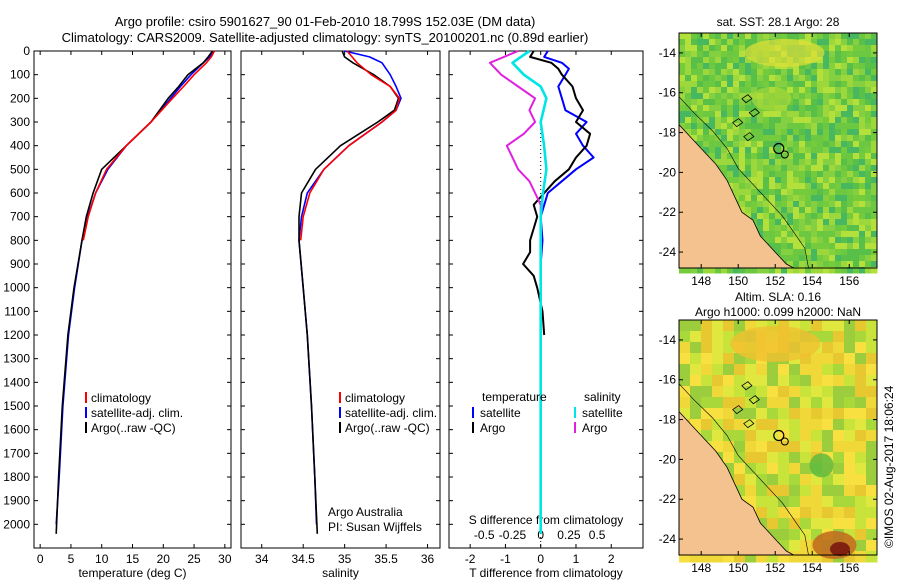 The width and height of the screenshot is (900, 580). What do you see at coordinates (597, 535) in the screenshot?
I see `s-tick-label: 0.5` at bounding box center [597, 535].